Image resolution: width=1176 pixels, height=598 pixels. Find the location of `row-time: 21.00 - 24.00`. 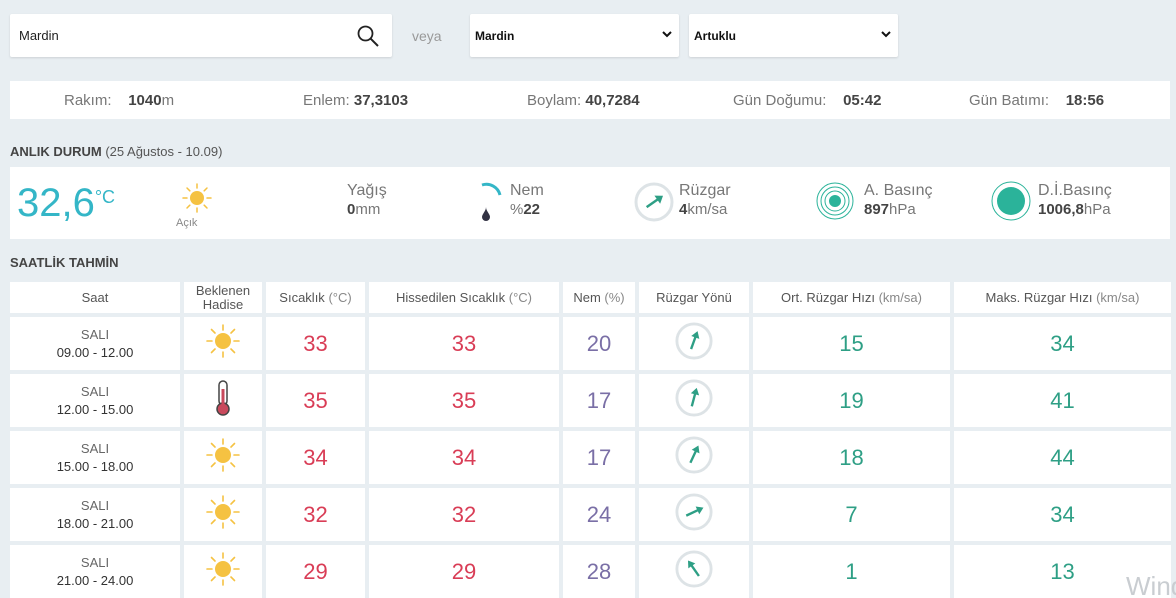

row-time: 21.00 - 24.00 is located at coordinates (95, 580).